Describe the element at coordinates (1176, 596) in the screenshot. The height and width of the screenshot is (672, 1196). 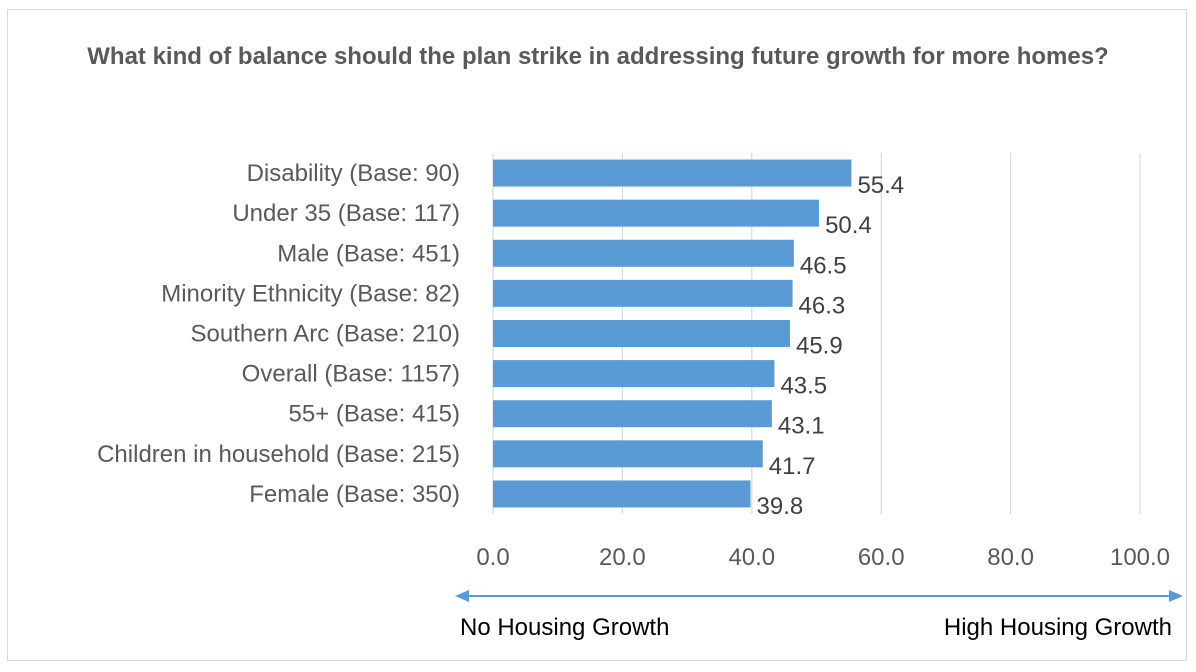
I see `arrow-right-head` at that location.